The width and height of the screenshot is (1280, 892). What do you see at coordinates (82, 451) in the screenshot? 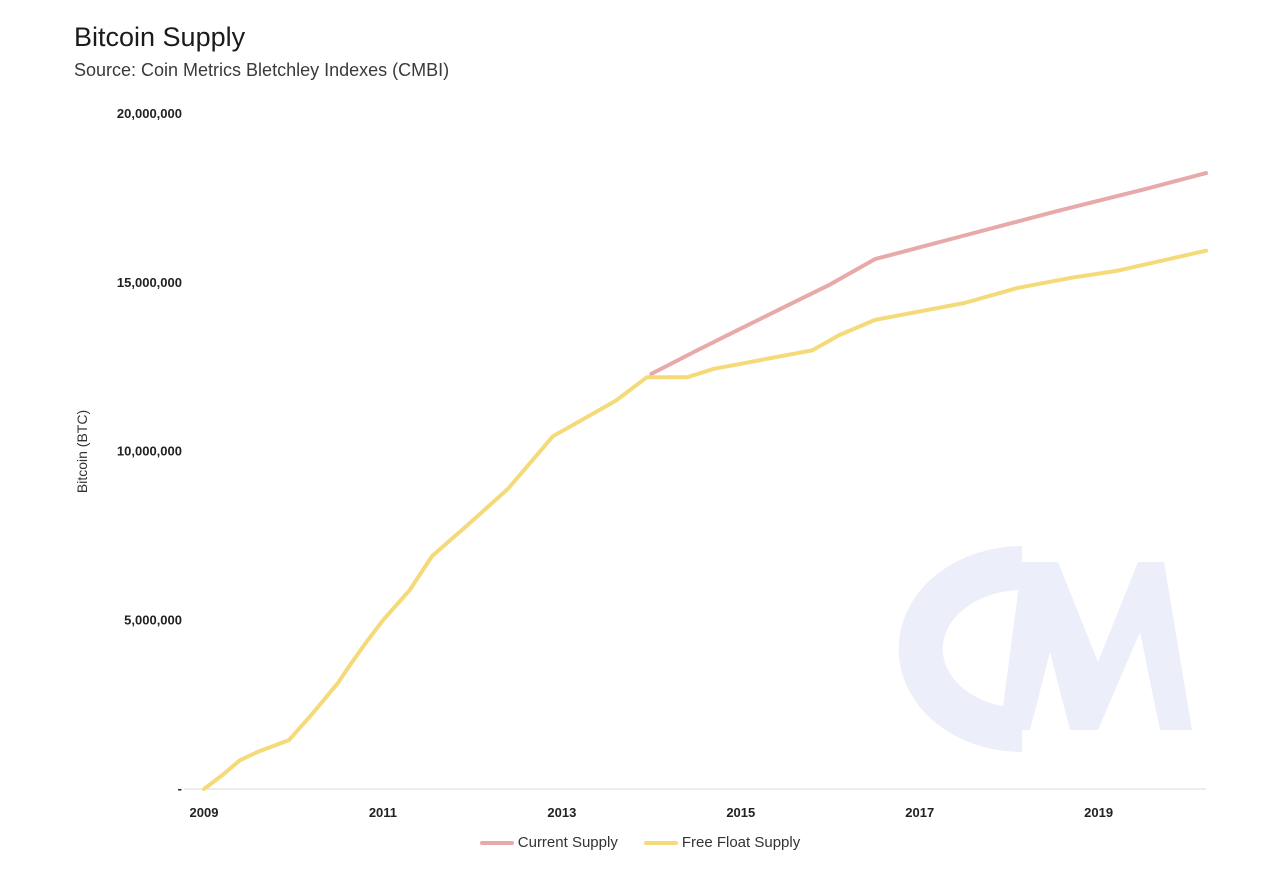
I see `y-axis-label: Bitcoin (BTC)` at bounding box center [82, 451].